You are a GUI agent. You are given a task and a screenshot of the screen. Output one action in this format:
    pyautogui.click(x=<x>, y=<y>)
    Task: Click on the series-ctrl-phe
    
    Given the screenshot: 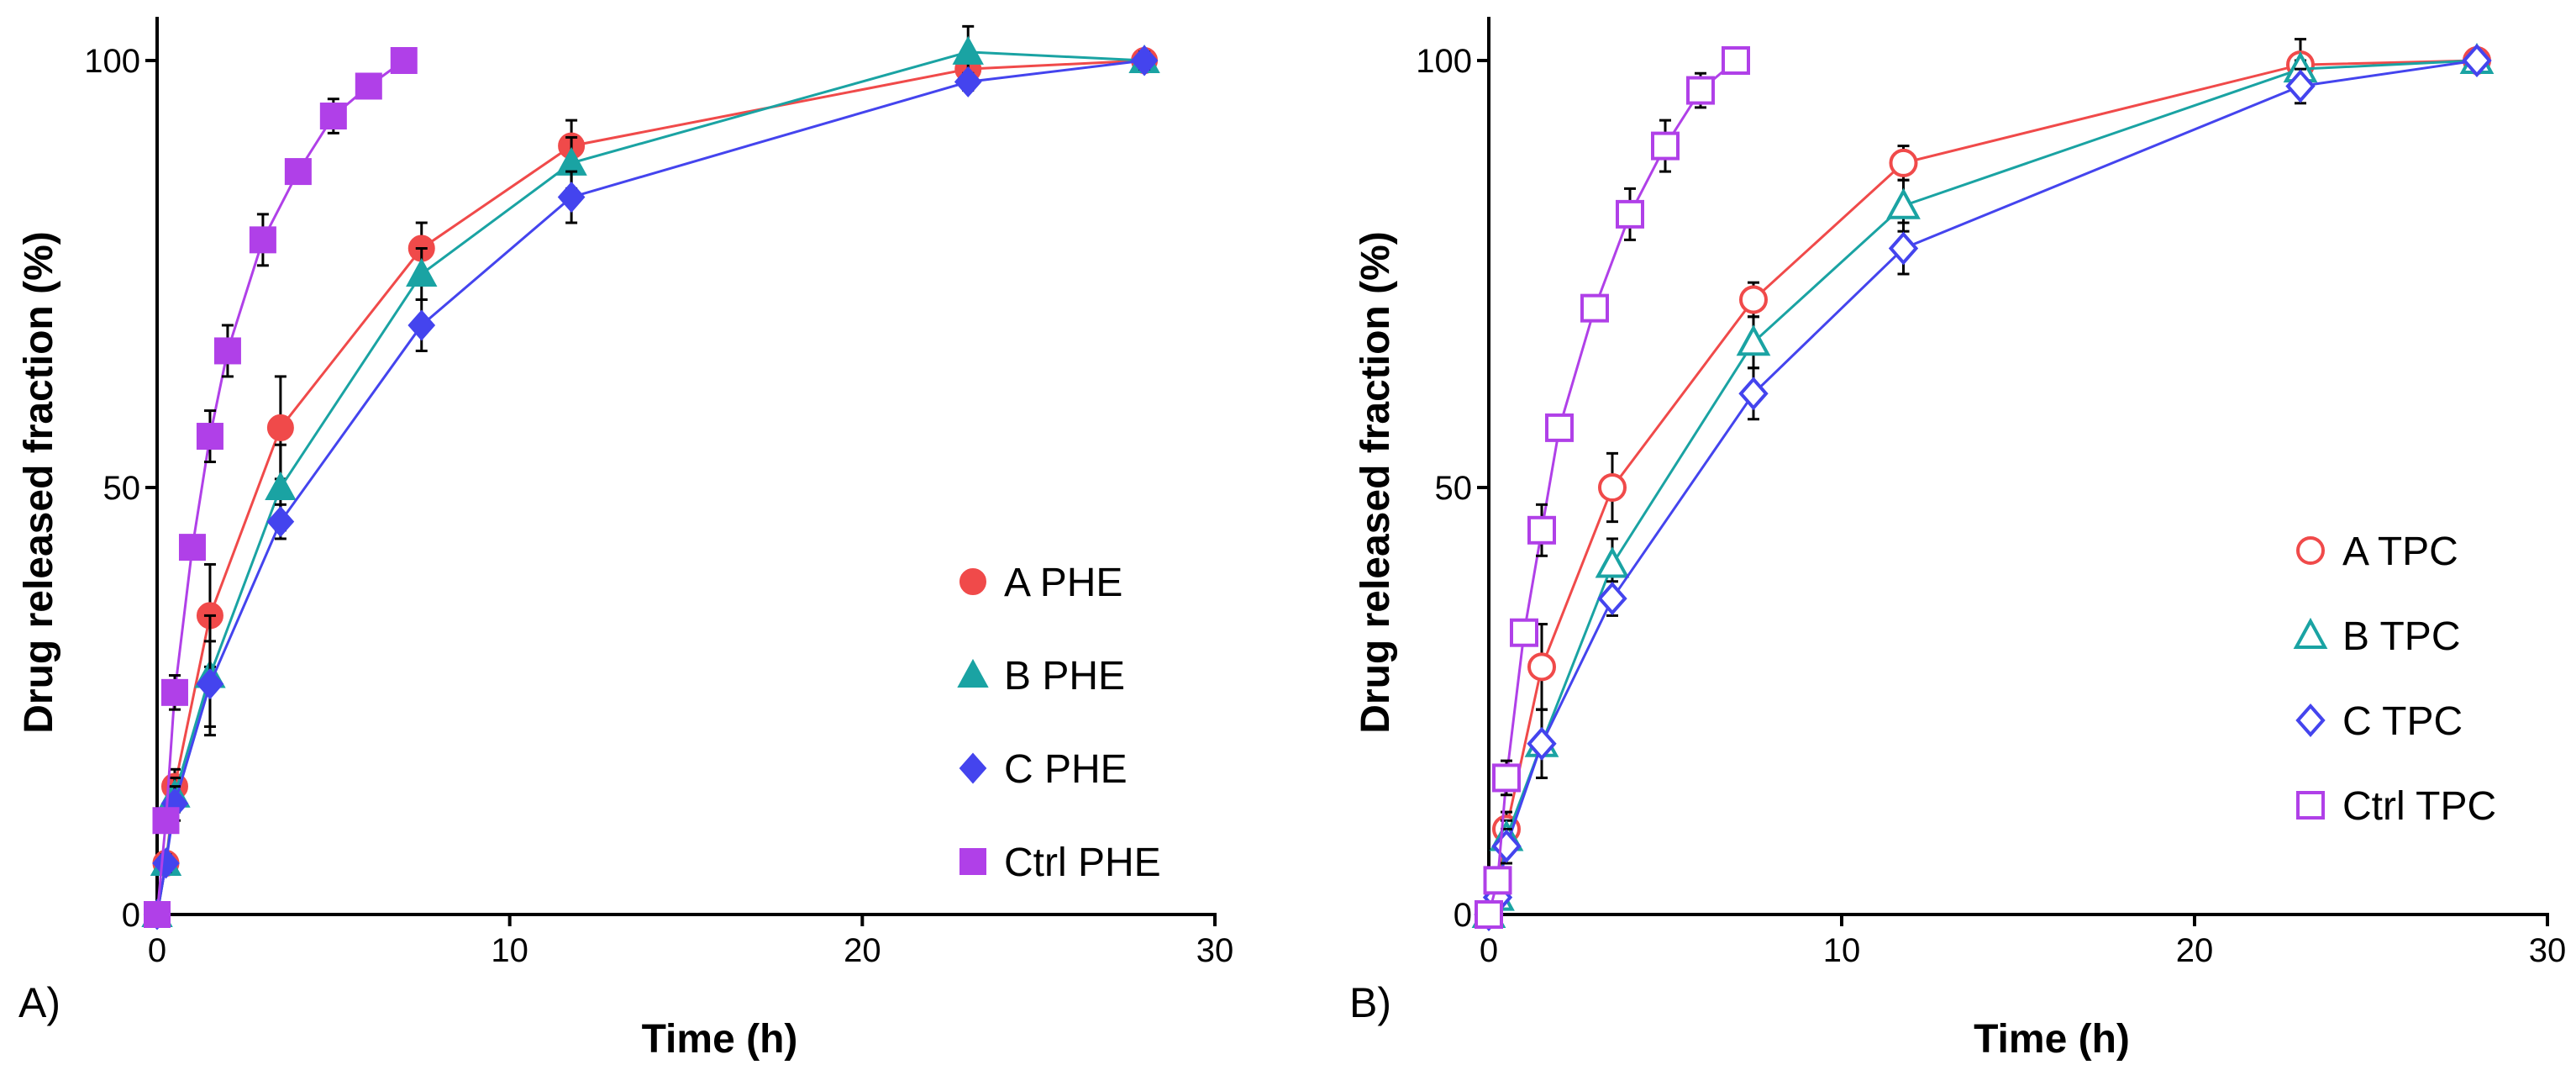 What is the action you would take?
    pyautogui.click(x=281, y=487)
    